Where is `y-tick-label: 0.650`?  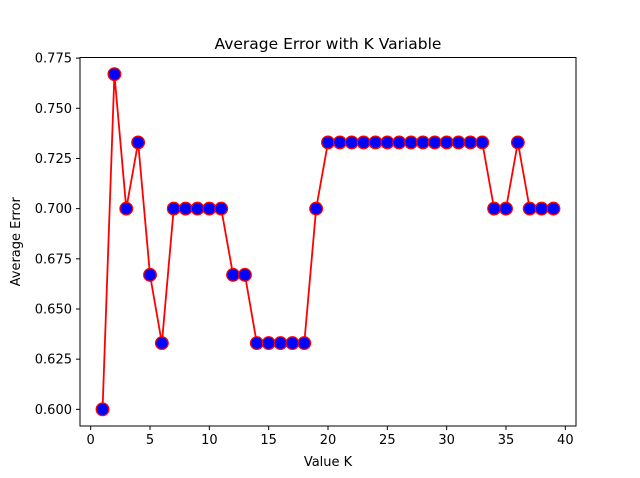
y-tick-label: 0.650 is located at coordinates (53, 309).